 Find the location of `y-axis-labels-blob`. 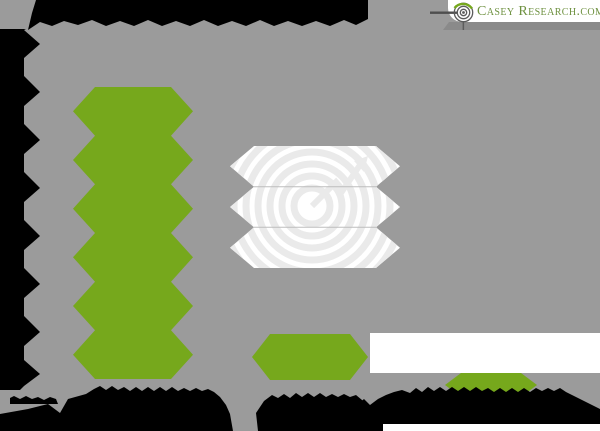

y-axis-labels-blob is located at coordinates (20, 209).